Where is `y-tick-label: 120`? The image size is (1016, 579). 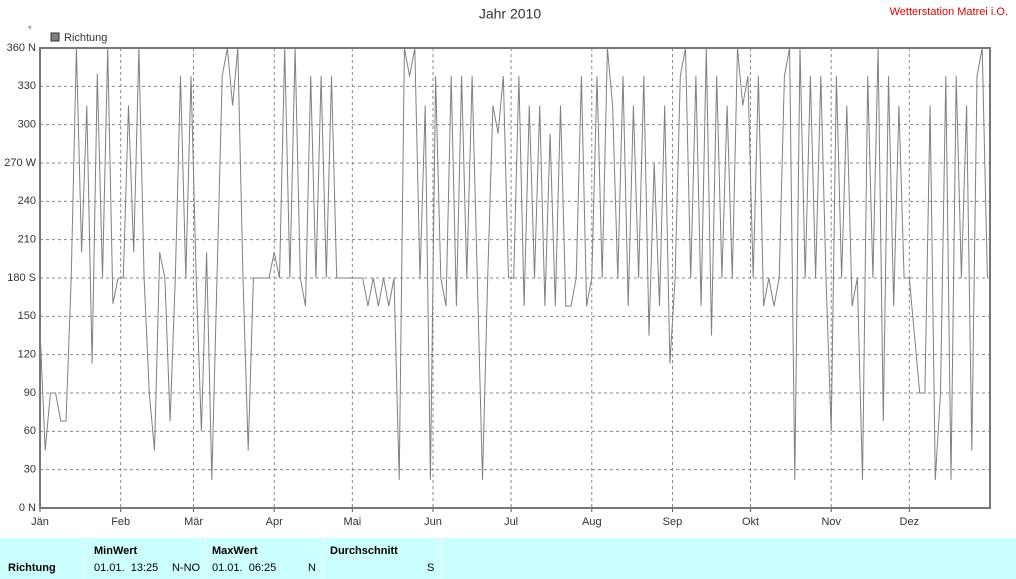
y-tick-label: 120 is located at coordinates (27, 355).